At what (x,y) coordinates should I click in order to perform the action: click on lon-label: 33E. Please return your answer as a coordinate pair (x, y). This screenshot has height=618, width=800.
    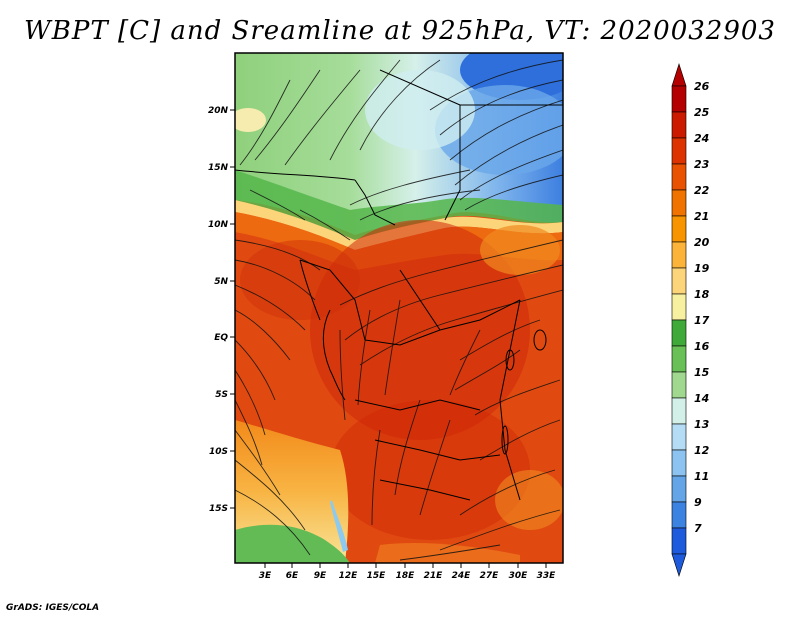
    Looking at the image, I should click on (547, 576).